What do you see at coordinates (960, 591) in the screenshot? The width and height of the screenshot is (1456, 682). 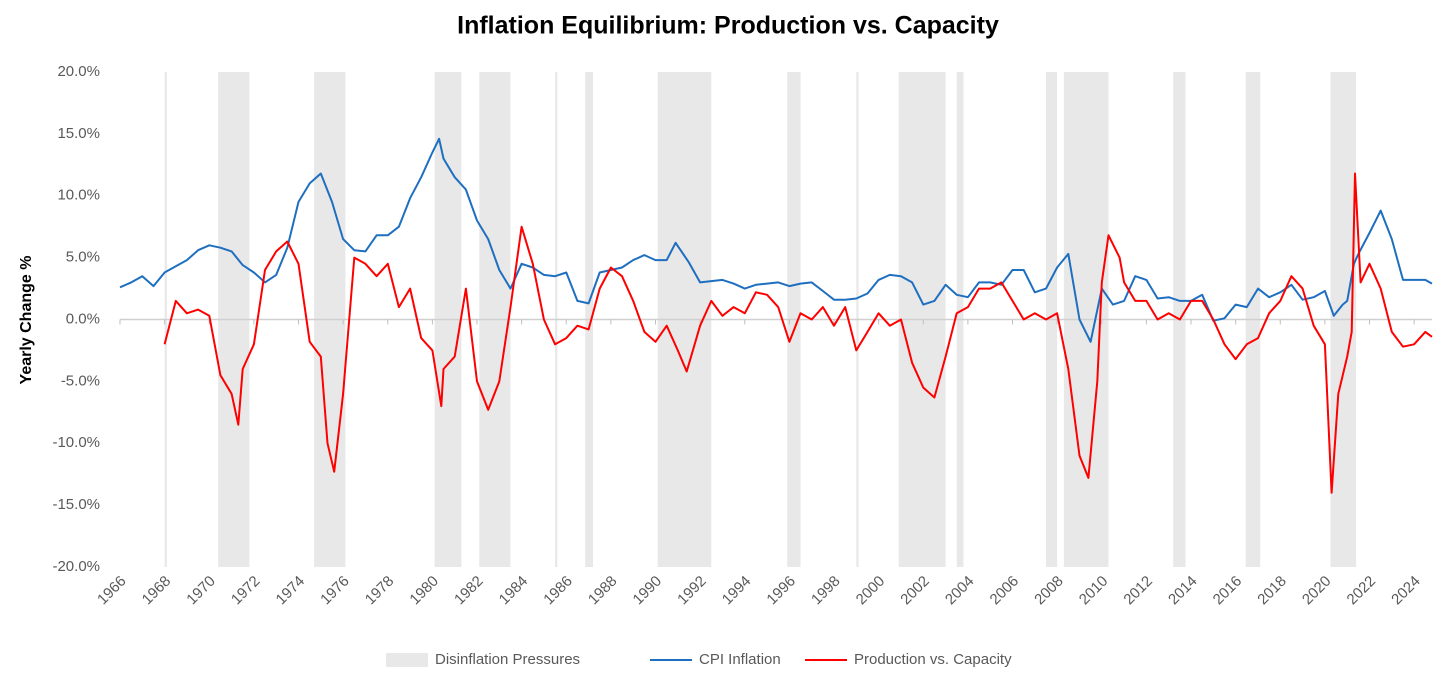 I see `x-tick-label: 2004` at bounding box center [960, 591].